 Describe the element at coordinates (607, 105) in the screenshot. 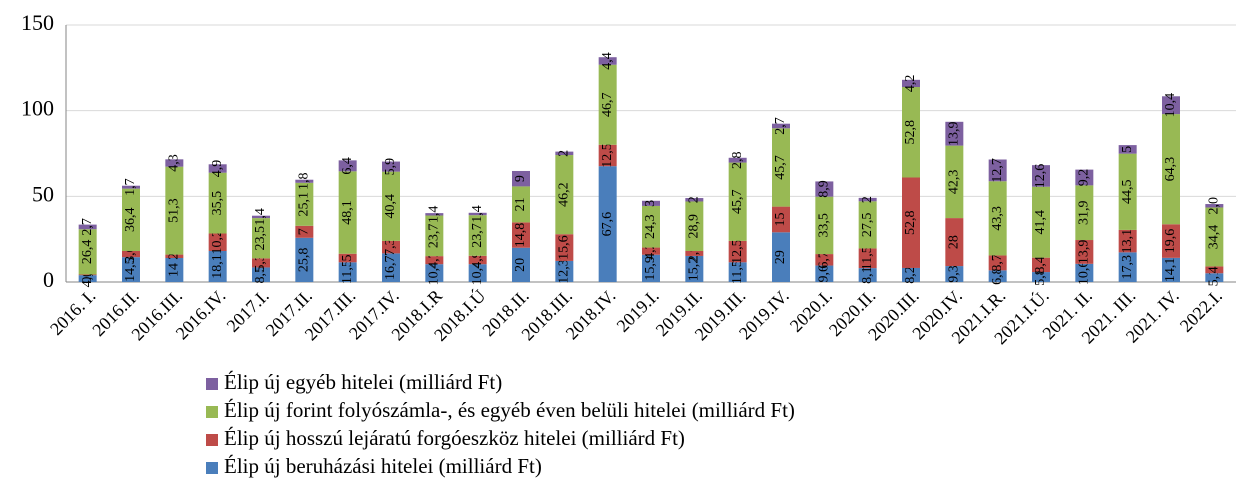

I see `data-label: 46,7` at that location.